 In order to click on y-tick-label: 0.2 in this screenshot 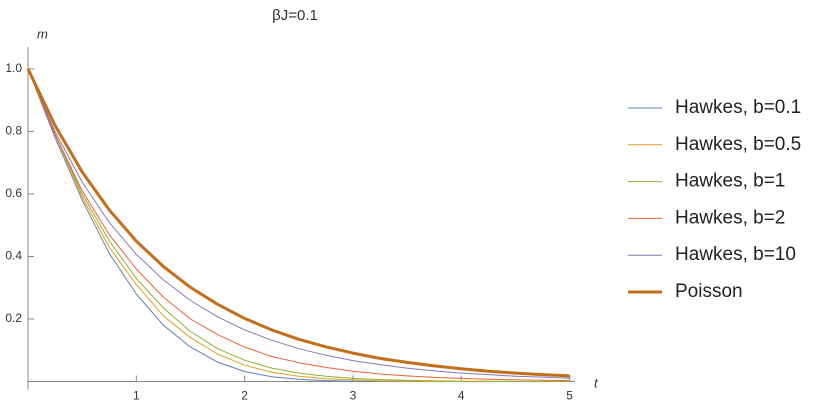, I will do `click(13, 318)`.